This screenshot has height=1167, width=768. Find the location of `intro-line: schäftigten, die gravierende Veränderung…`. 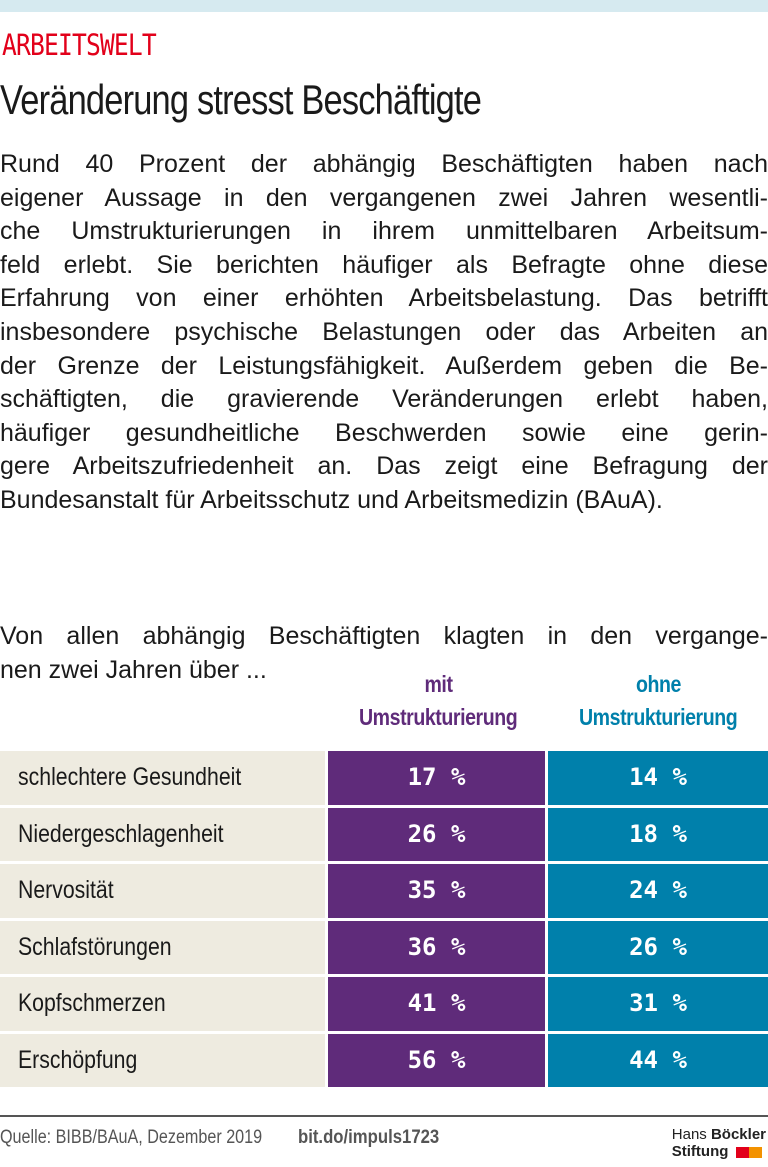

intro-line: schäftigten, die gravierende Veränderung… is located at coordinates (384, 399).